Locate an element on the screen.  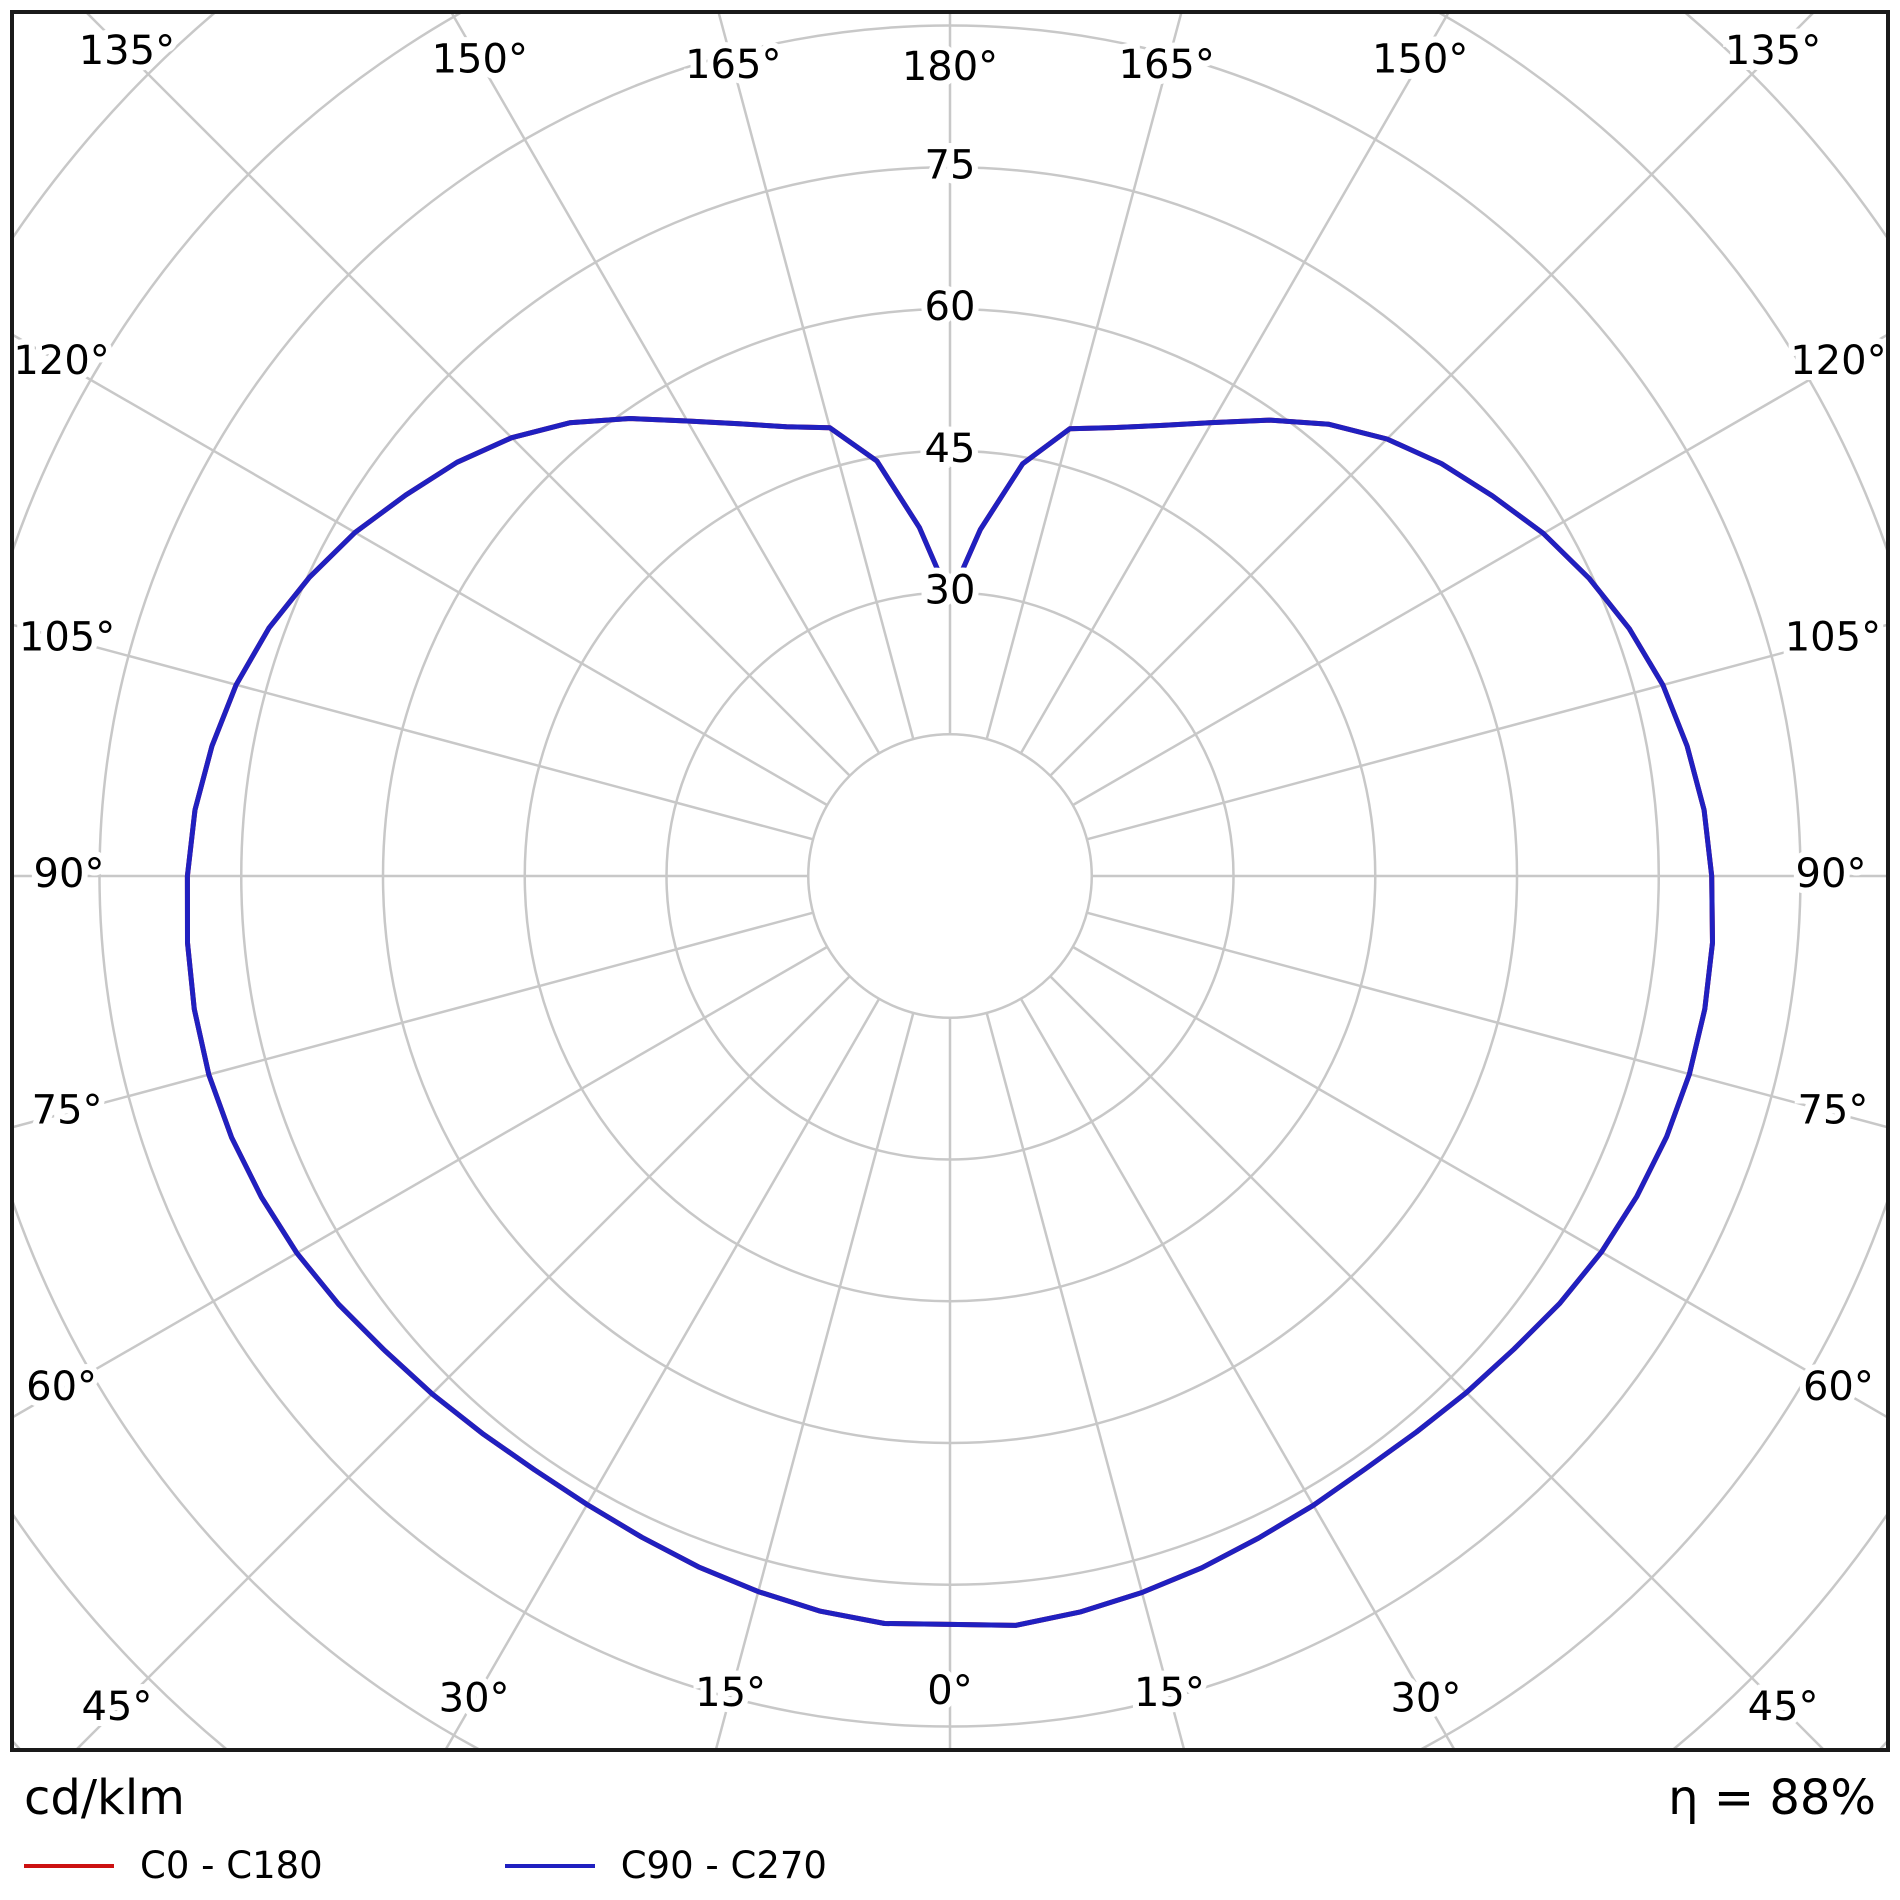
legend-item-c0-c180: C0 - C180 is located at coordinates (173, 1865).